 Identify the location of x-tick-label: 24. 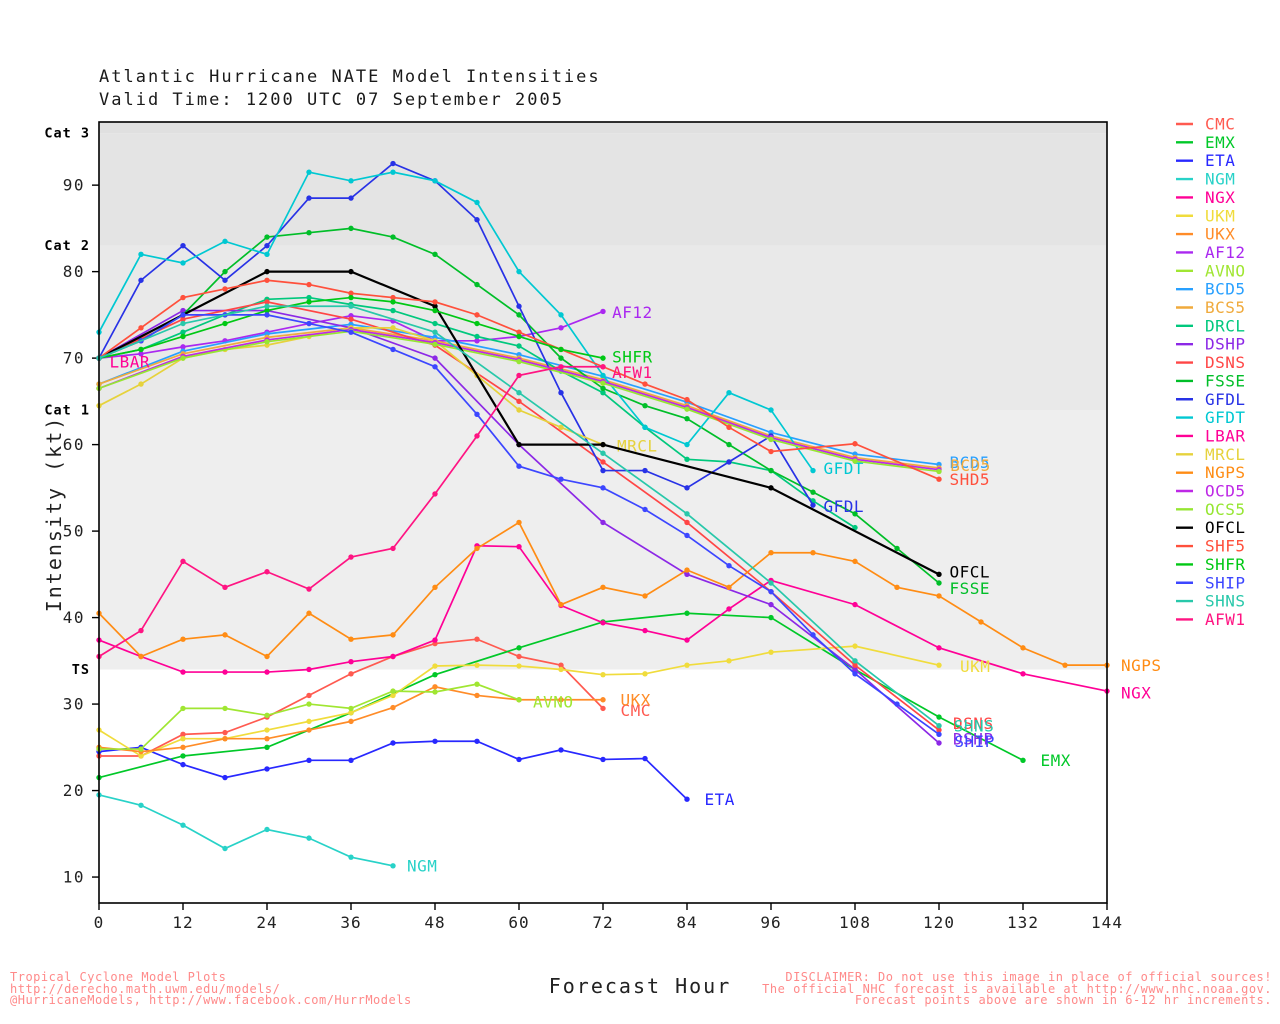
(266, 922).